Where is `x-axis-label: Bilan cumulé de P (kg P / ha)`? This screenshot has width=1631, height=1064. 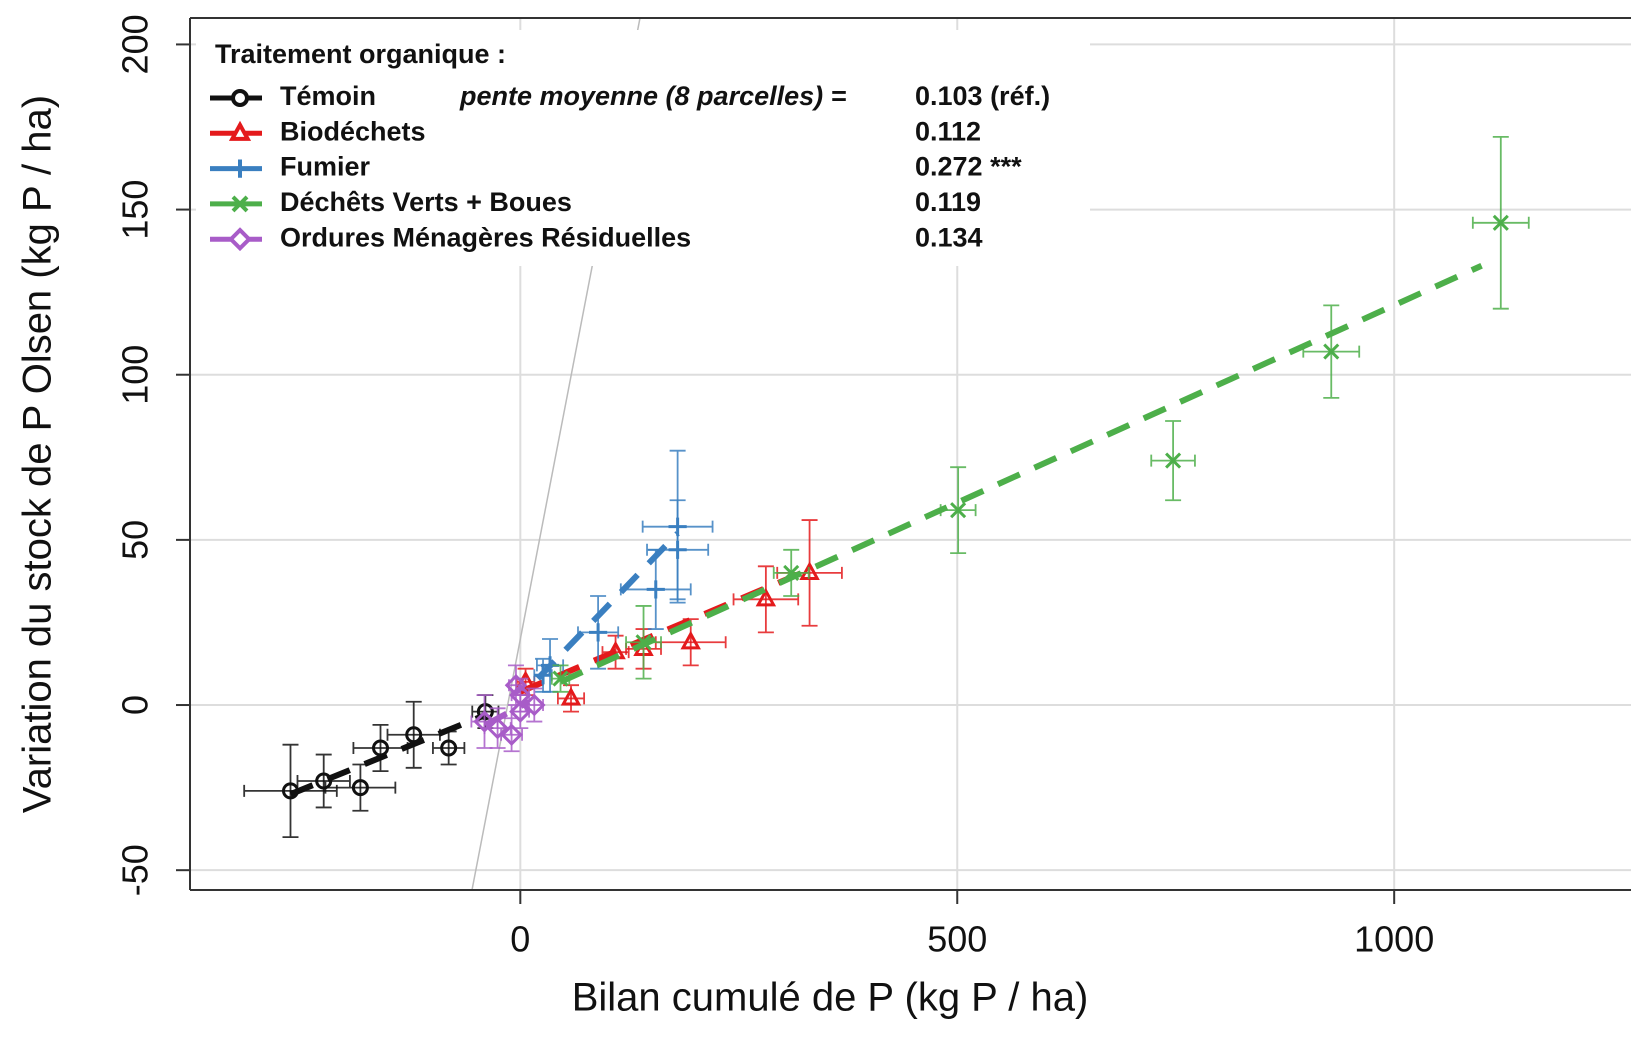
x-axis-label: Bilan cumulé de P (kg P / ha) is located at coordinates (830, 998).